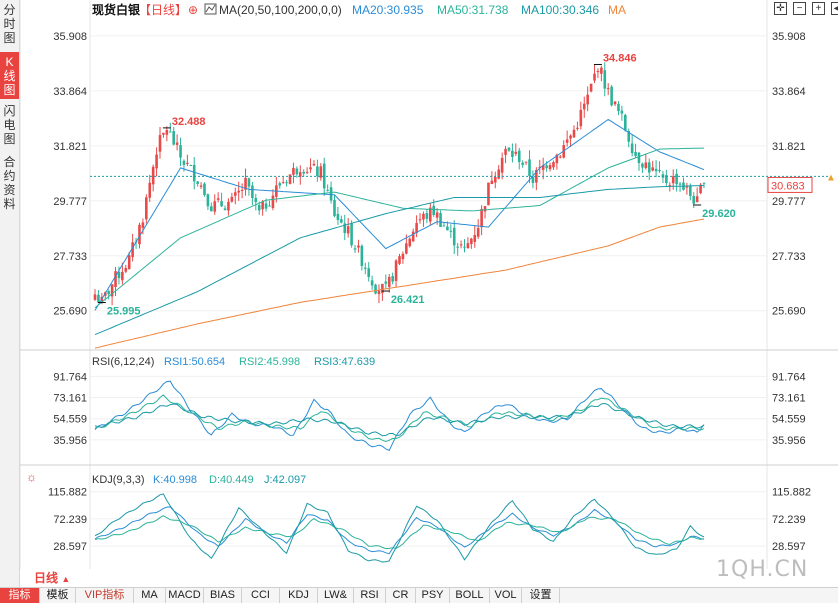  I want to click on crosshair-icon: ✛, so click(780, 8).